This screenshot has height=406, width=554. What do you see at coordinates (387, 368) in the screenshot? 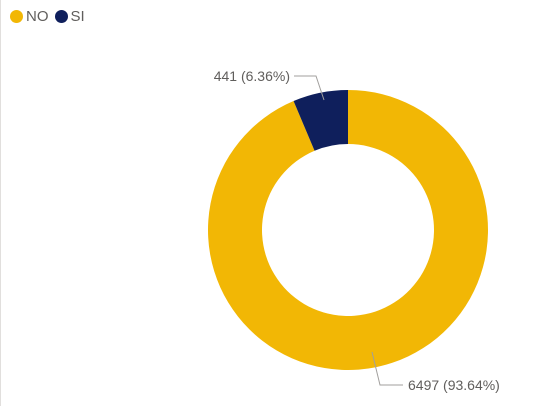
I see `leader-line-no` at bounding box center [387, 368].